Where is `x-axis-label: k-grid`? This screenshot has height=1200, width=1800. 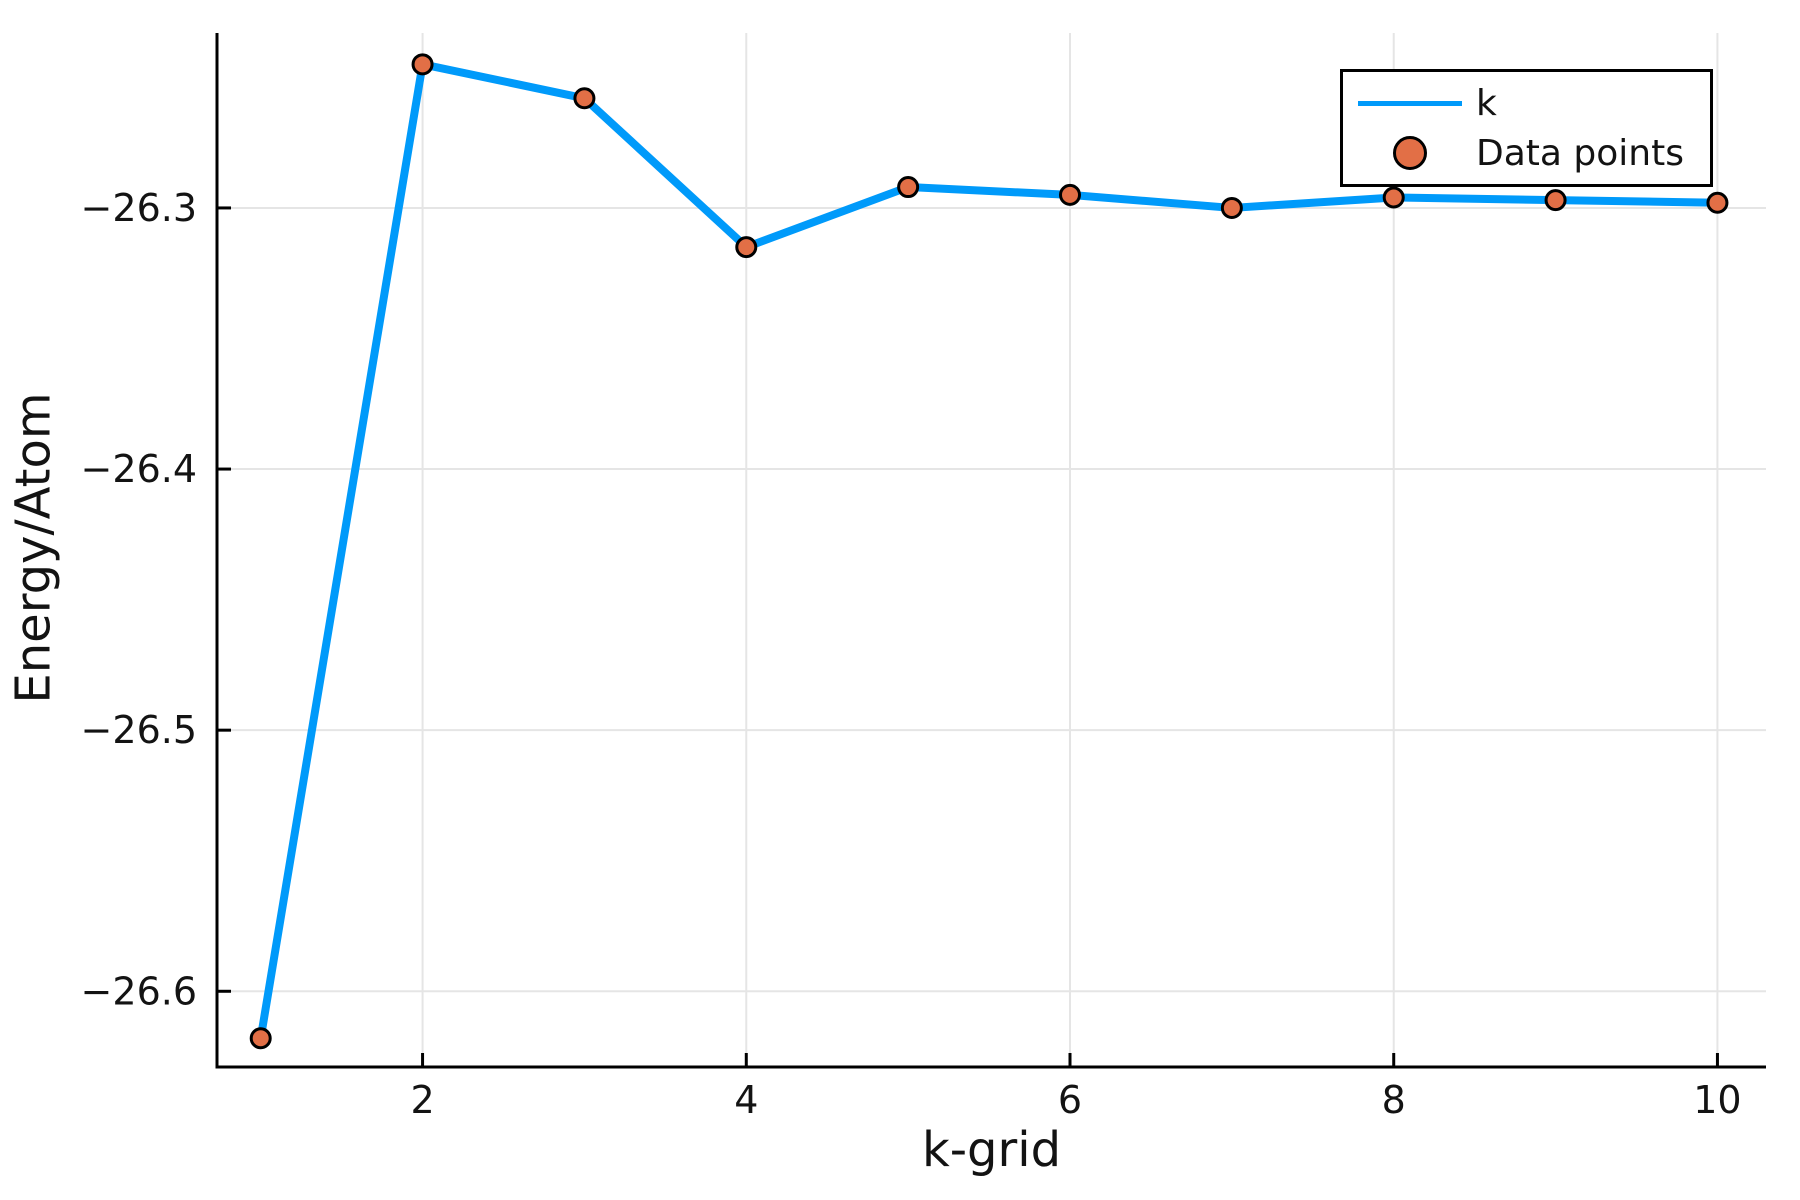 x-axis-label: k-grid is located at coordinates (991, 1150).